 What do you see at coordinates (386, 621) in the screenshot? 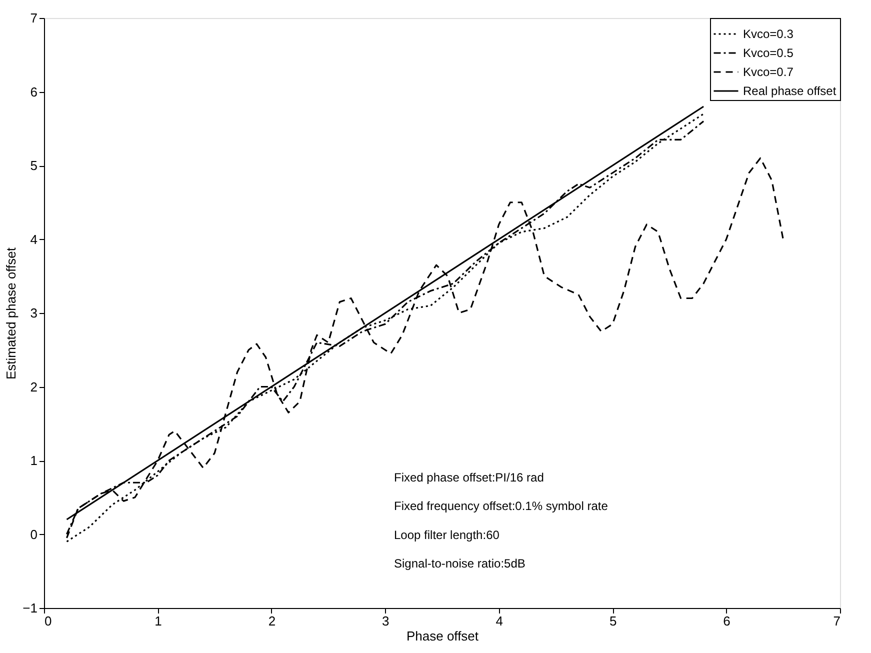
I see `x-tick-label: 3` at bounding box center [386, 621].